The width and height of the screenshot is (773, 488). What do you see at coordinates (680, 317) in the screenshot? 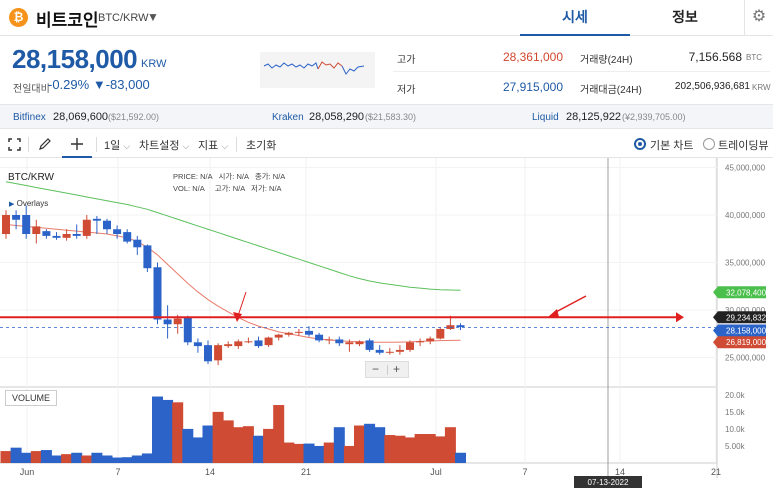
I see `level-arrowhead` at bounding box center [680, 317].